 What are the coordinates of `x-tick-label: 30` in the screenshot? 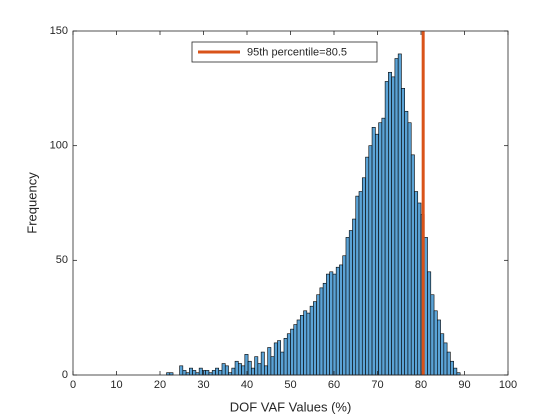 It's located at (203, 385).